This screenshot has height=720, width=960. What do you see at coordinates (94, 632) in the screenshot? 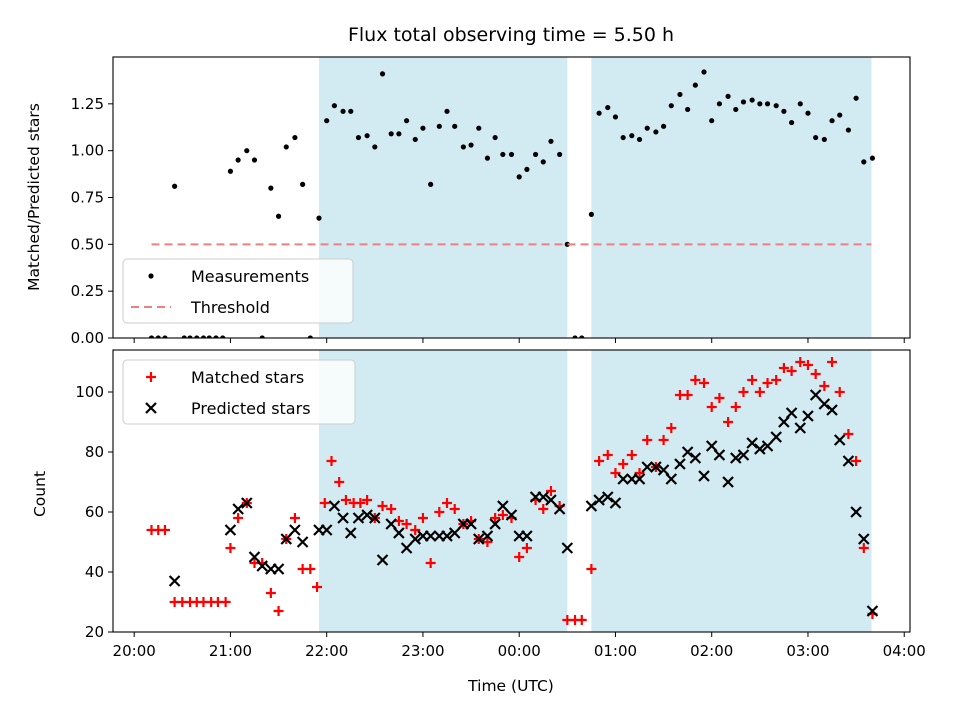
I see `y-tick-label: 20` at bounding box center [94, 632].